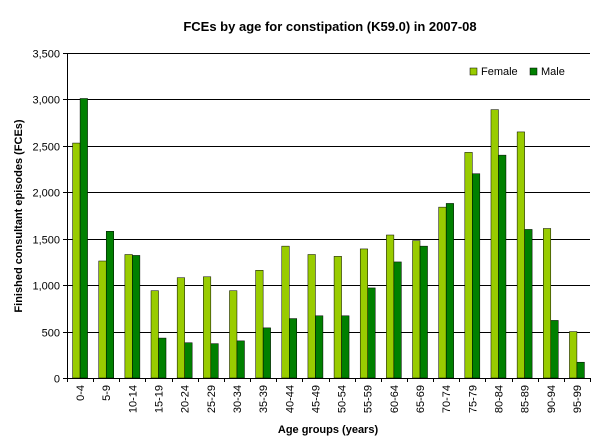  What do you see at coordinates (343, 399) in the screenshot?
I see `x-tick-label: 50-54` at bounding box center [343, 399].